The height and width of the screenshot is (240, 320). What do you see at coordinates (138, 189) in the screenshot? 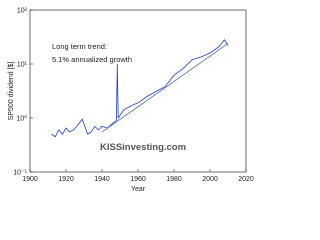
I see `x-axis-label: Year` at bounding box center [138, 189].